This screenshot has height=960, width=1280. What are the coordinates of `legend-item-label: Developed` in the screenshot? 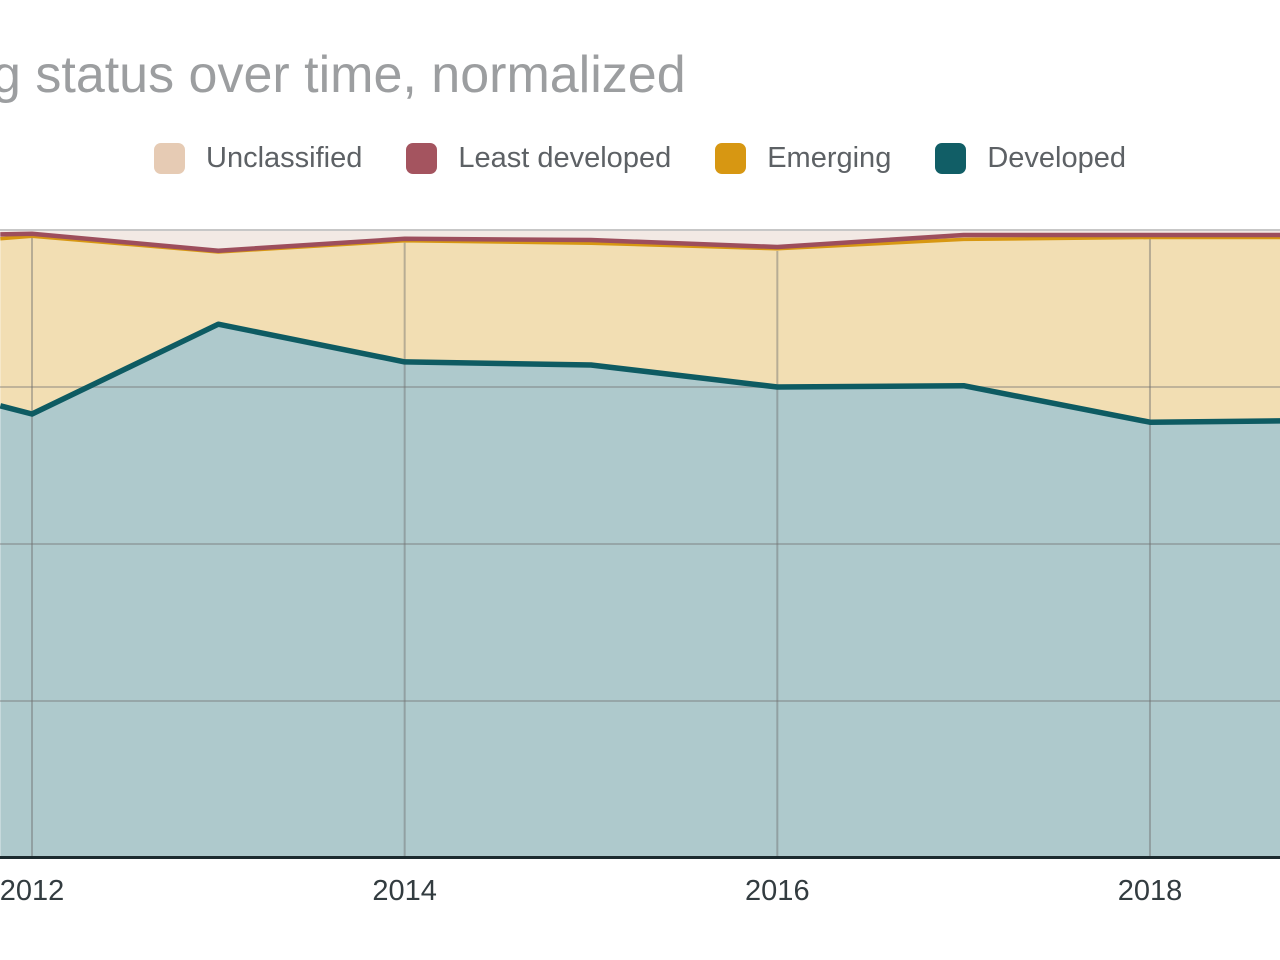 It's located at (1056, 158).